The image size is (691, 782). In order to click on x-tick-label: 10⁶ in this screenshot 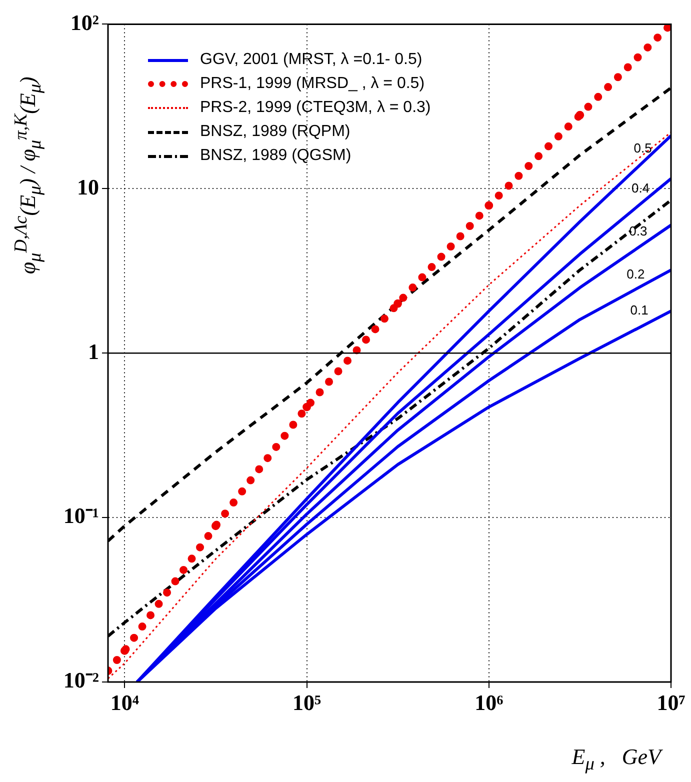, I will do `click(489, 702)`.